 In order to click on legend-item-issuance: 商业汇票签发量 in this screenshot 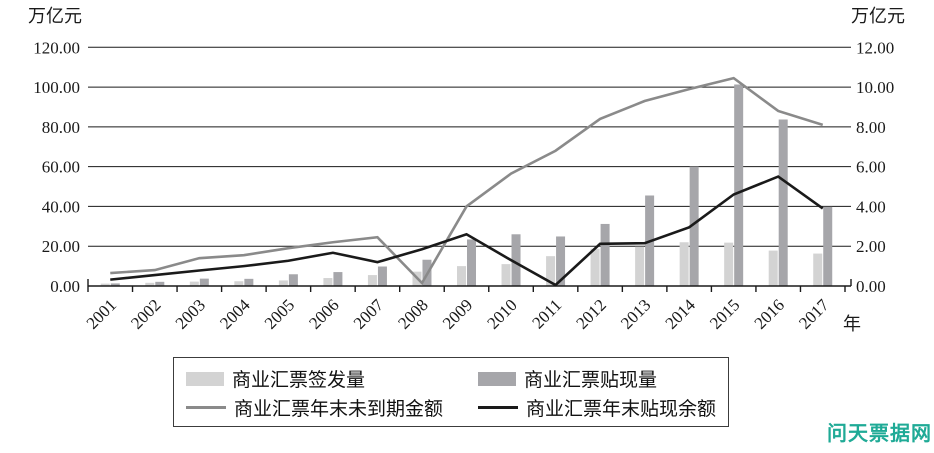, I will do `click(332, 378)`.